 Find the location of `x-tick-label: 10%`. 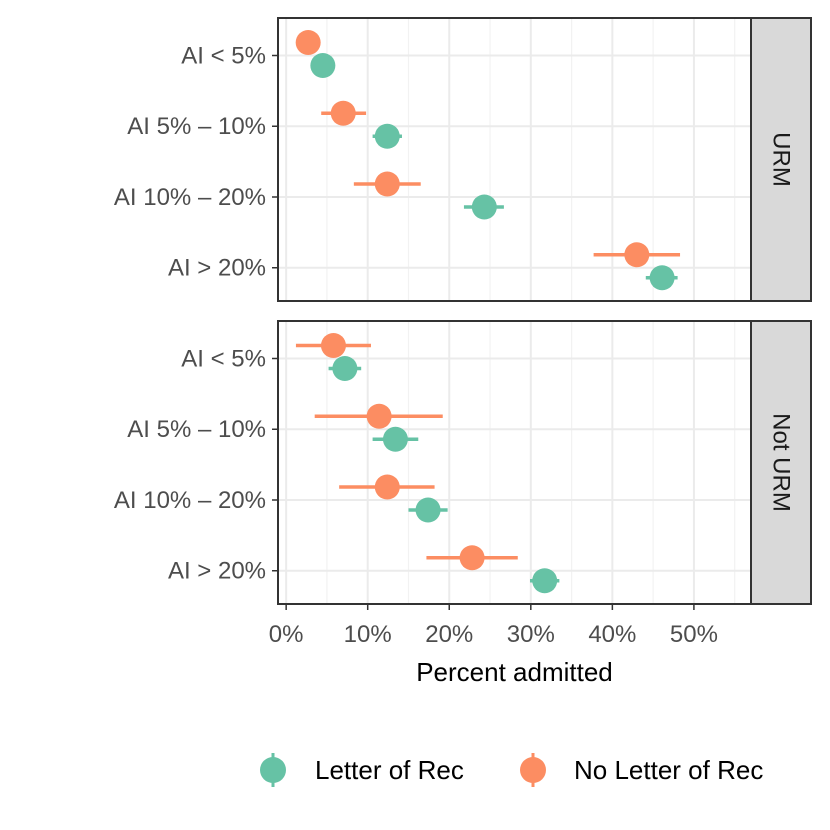

x-tick-label: 10% is located at coordinates (368, 634).